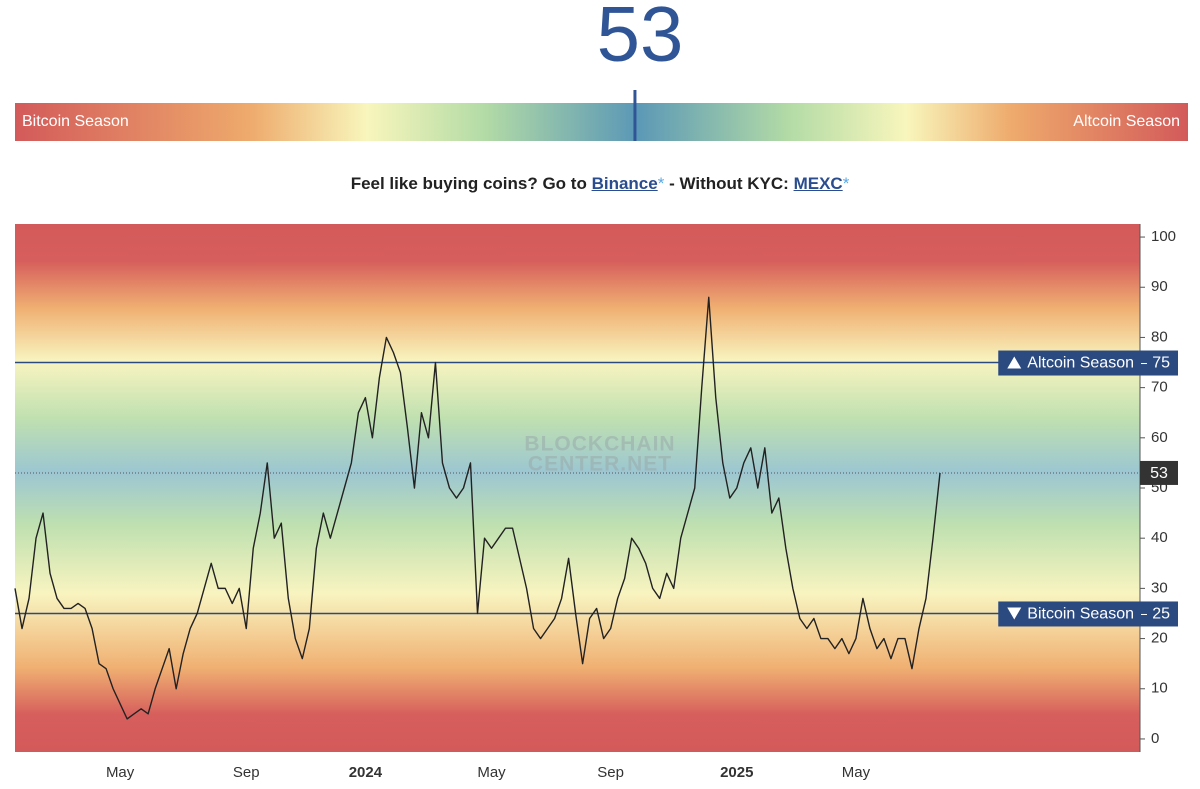 This screenshot has height=789, width=1200. Describe the element at coordinates (1080, 614) in the screenshot. I see `reference-label: Bitcoin Season` at that location.